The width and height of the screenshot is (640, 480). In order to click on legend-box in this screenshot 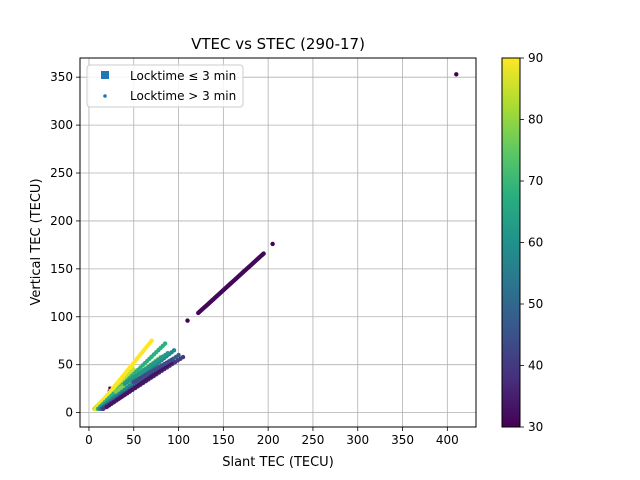, I will do `click(165, 86)`.